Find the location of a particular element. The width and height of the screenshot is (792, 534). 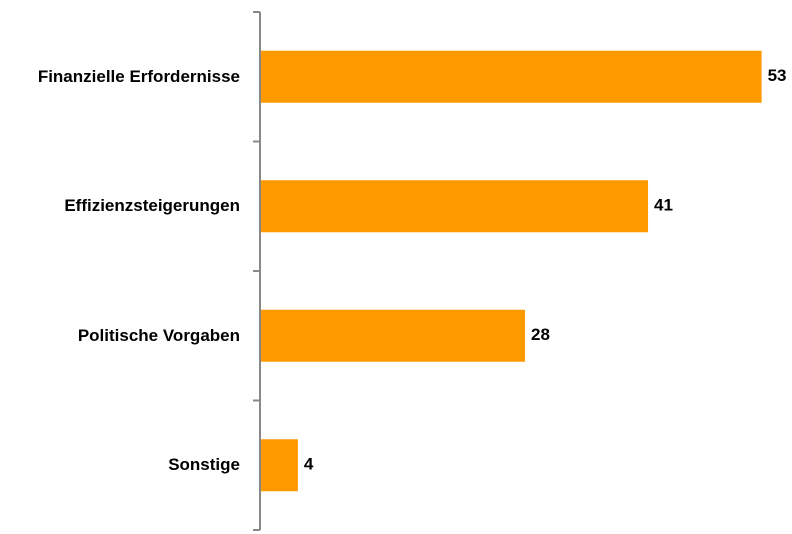

category-label: Effizienzsteigerungen is located at coordinates (130, 206).